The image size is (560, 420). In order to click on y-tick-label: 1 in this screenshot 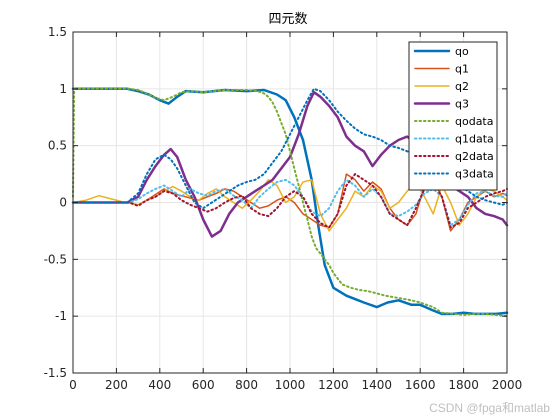, I will do `click(63, 89)`.